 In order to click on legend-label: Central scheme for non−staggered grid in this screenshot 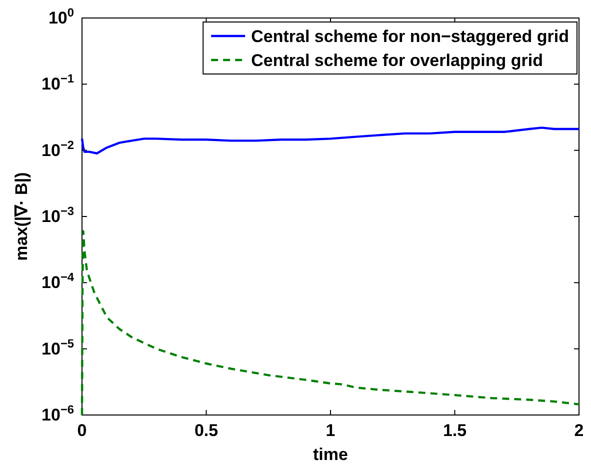, I will do `click(410, 36)`.